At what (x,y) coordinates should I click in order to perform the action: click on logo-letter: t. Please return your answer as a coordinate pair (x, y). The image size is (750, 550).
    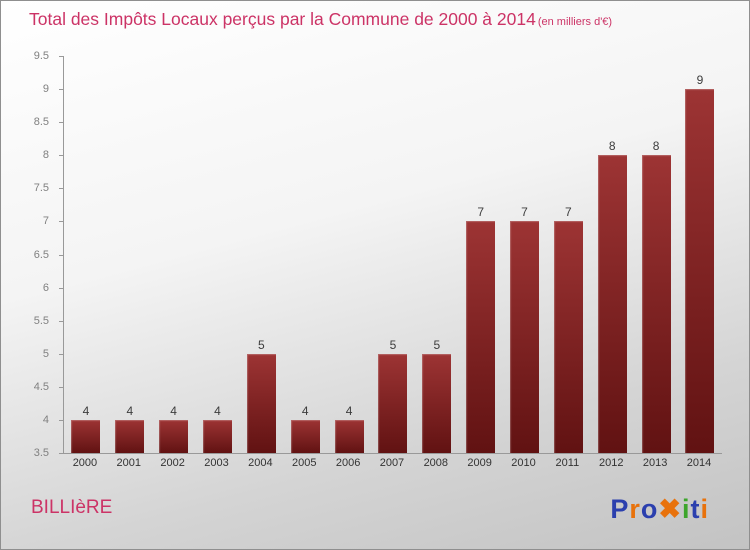
    Looking at the image, I should click on (695, 509).